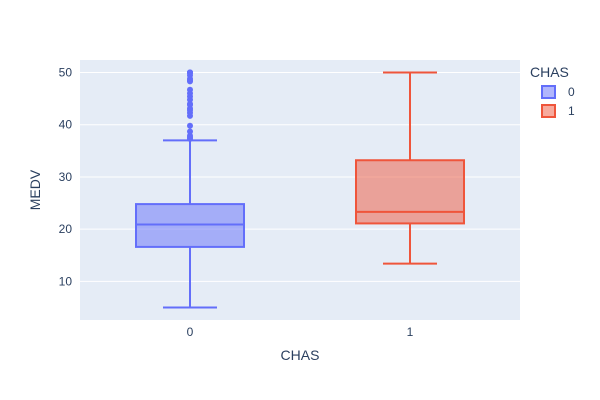 This screenshot has height=400, width=600. I want to click on y-tick-labels: 10 20 30 40 50, so click(66, 177).